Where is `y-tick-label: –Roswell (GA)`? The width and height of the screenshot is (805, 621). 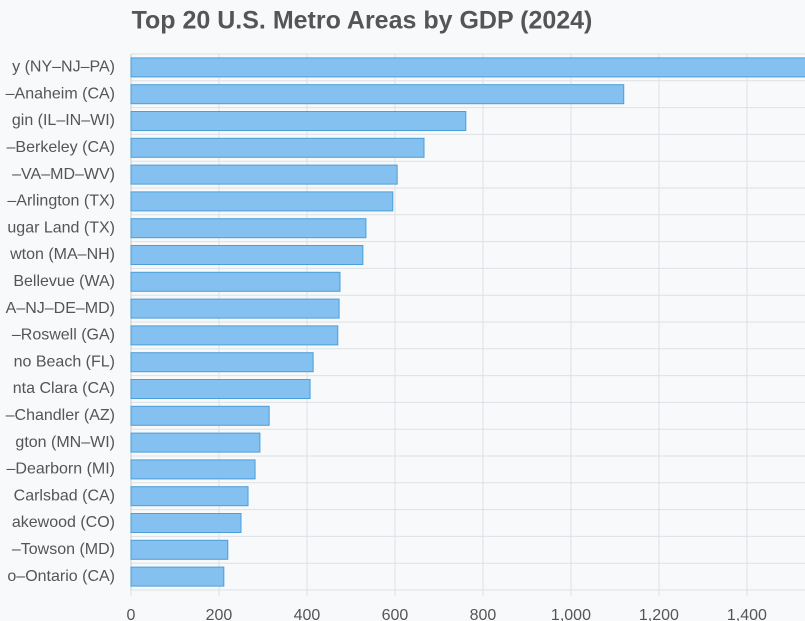 y-tick-label: –Roswell (GA) is located at coordinates (63, 335).